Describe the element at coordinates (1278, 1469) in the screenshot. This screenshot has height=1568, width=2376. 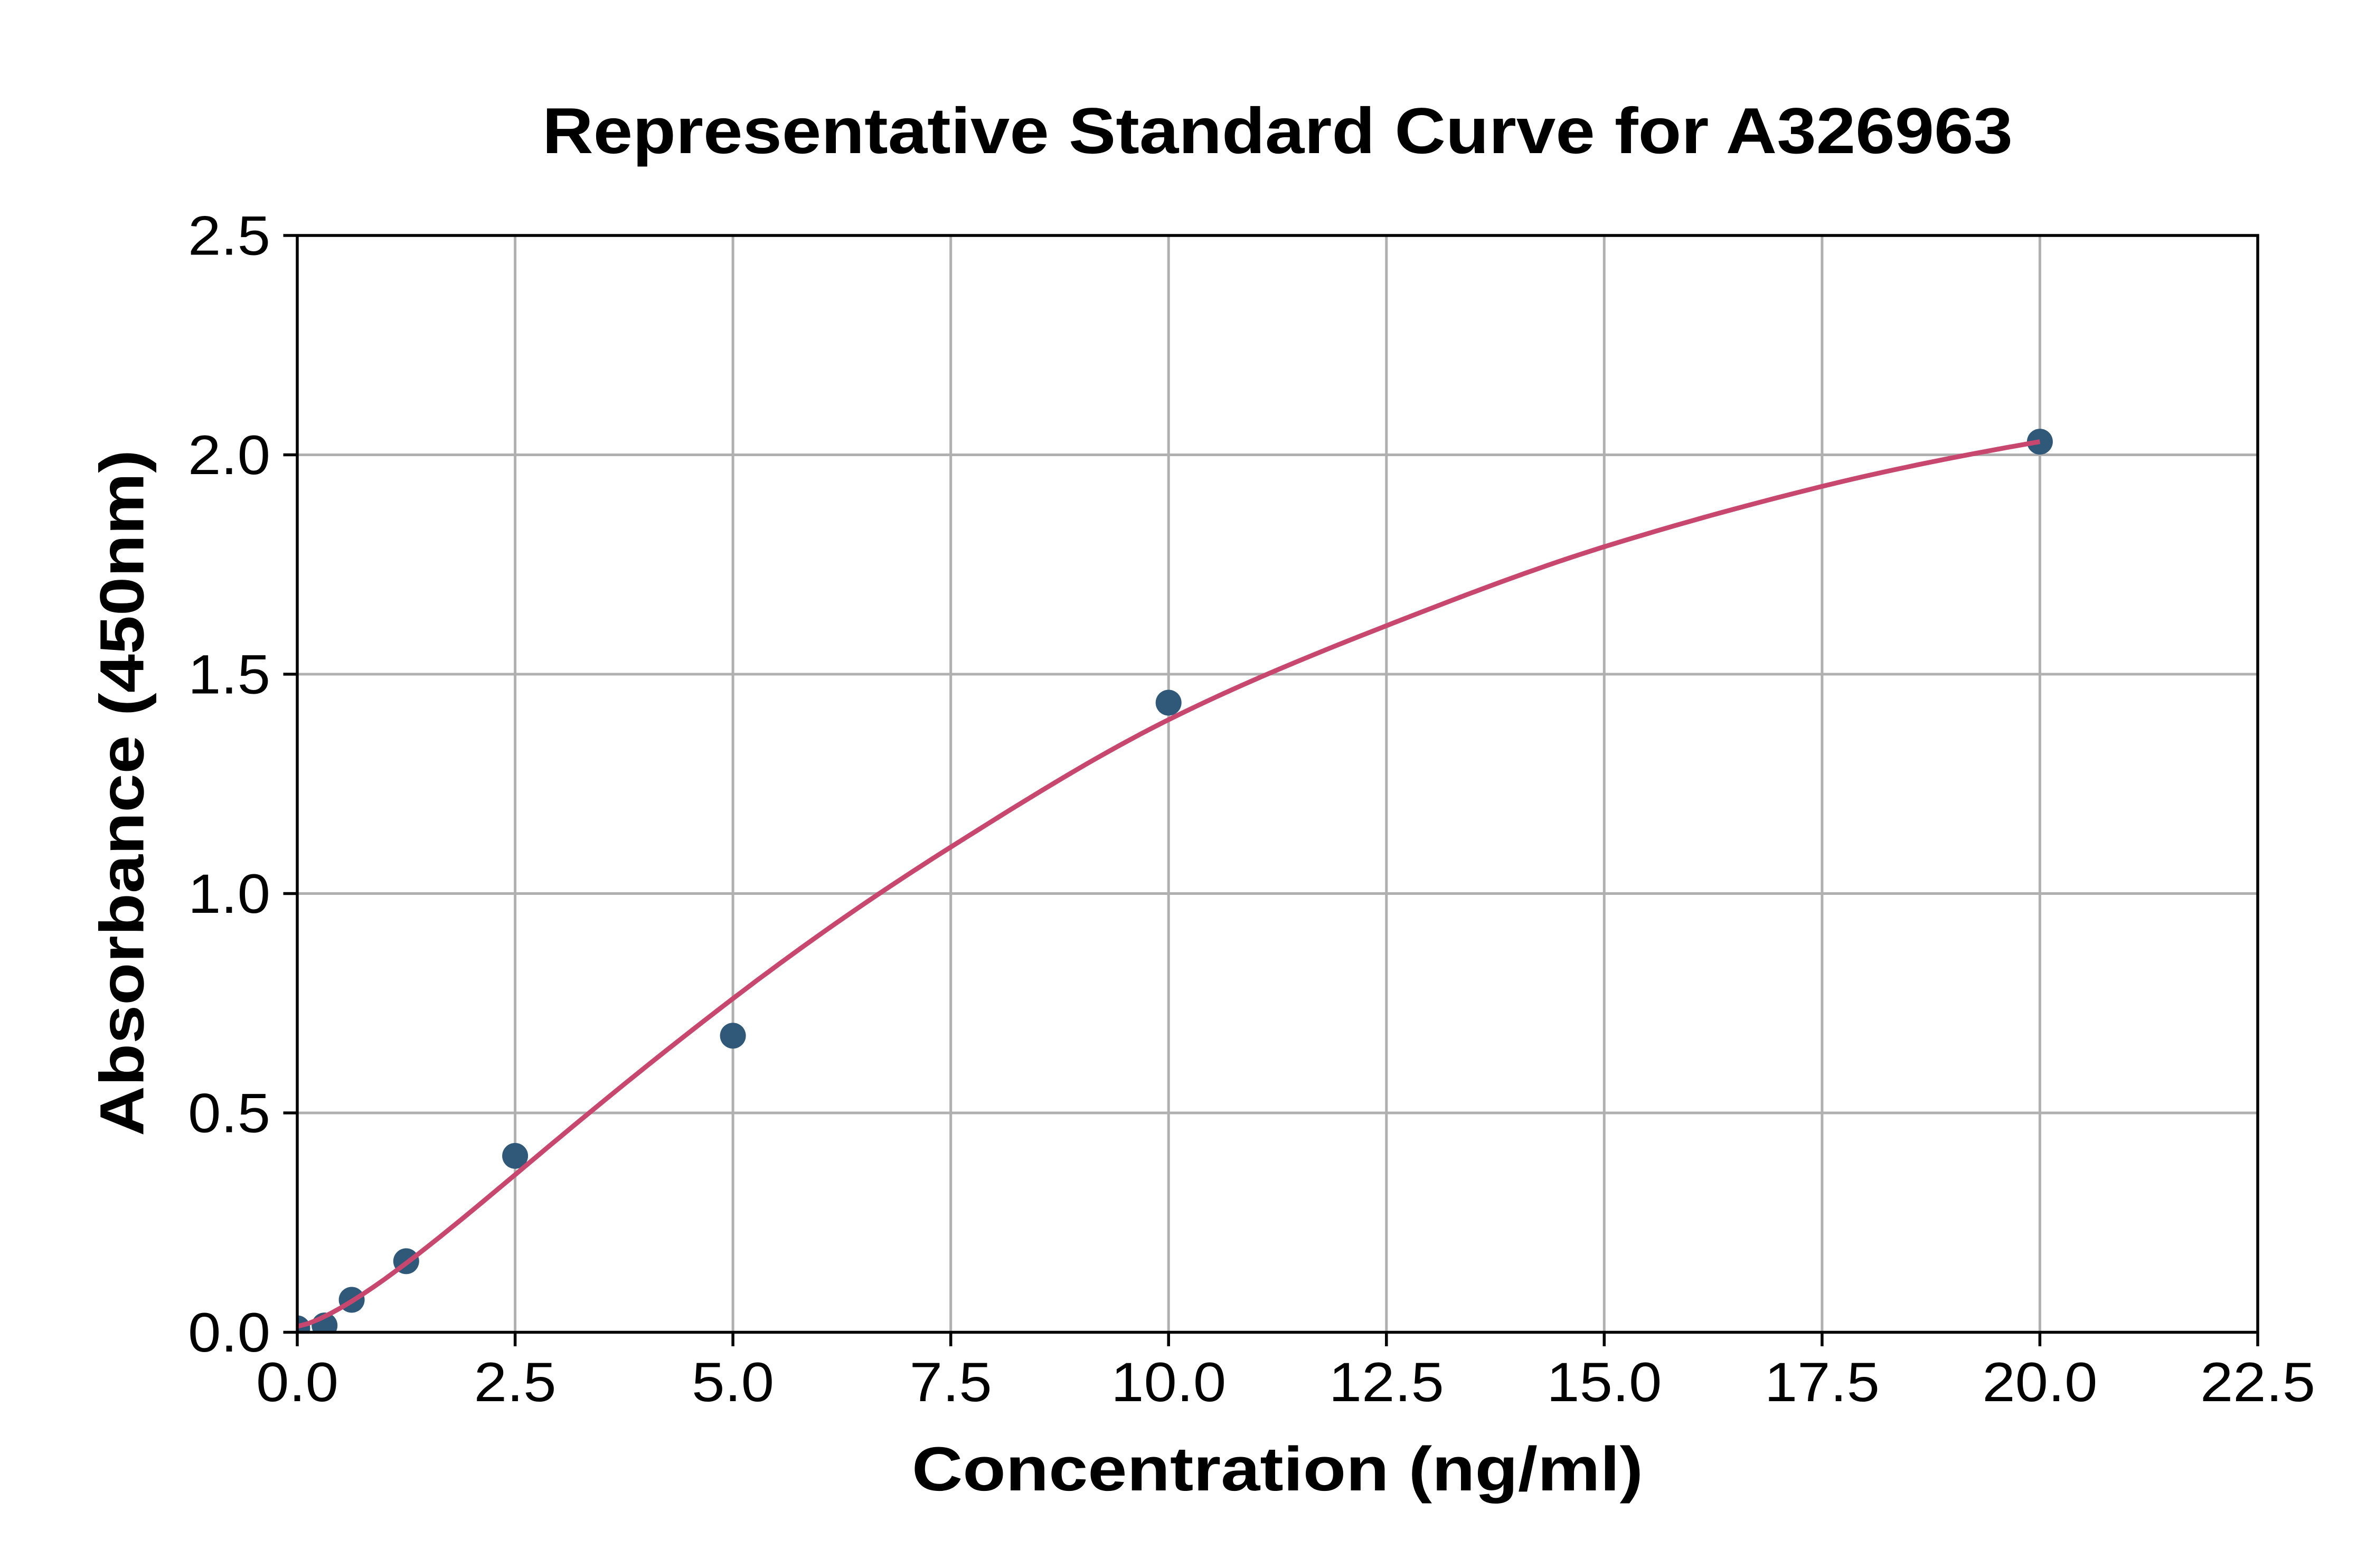
I see `svg-text: Concentration (ng/ml)` at that location.